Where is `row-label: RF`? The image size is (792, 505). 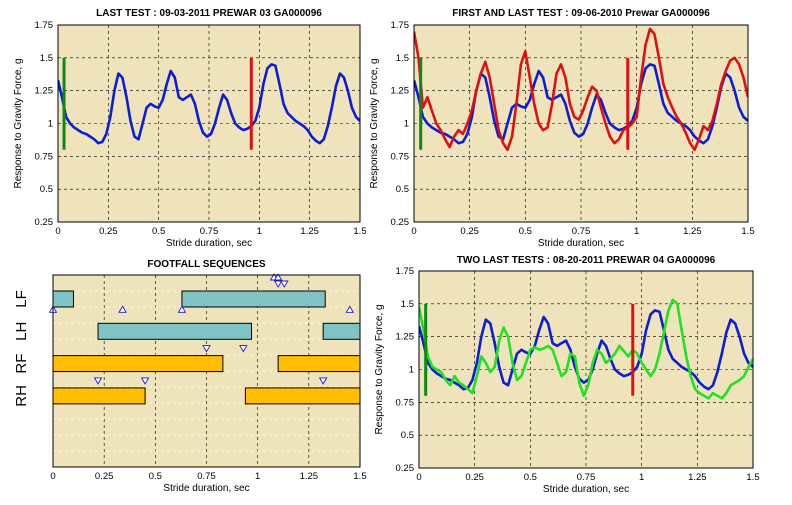 row-label: RF is located at coordinates (21, 364).